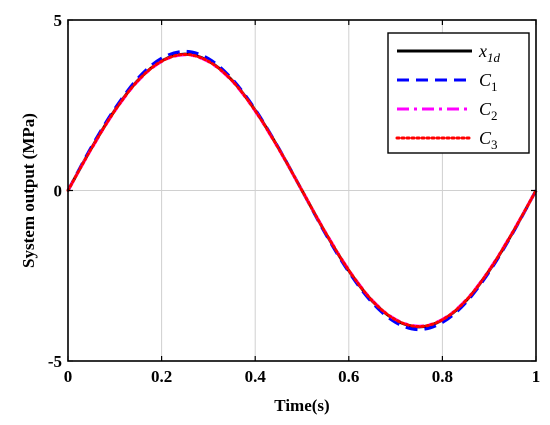 Image resolution: width=550 pixels, height=425 pixels. What do you see at coordinates (348, 376) in the screenshot?
I see `x-tick-label: 0.6` at bounding box center [348, 376].